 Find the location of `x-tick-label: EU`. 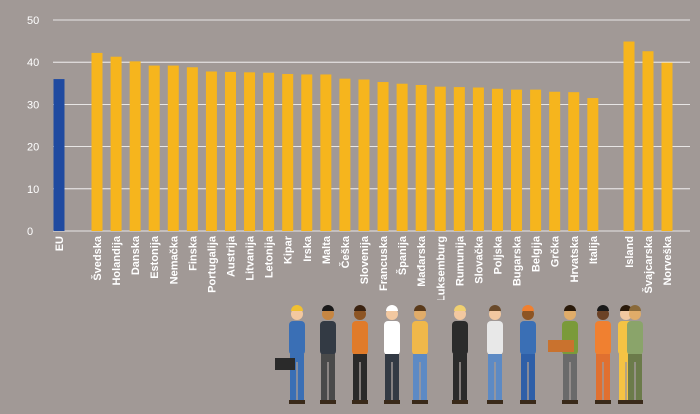

x-tick-label: EU is located at coordinates (60, 243).